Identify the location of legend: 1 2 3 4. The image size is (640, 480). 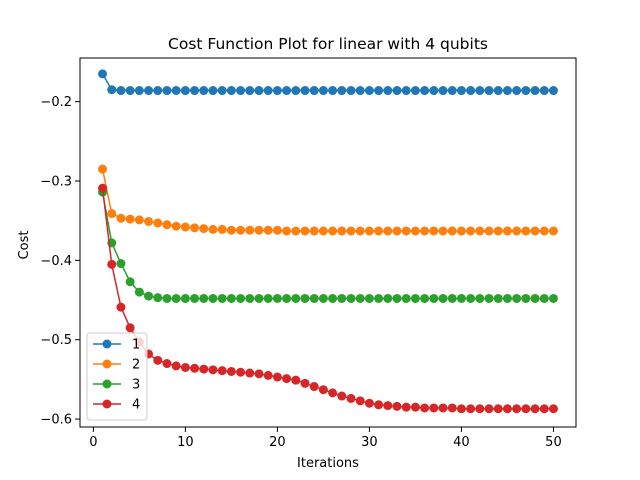
(117, 376).